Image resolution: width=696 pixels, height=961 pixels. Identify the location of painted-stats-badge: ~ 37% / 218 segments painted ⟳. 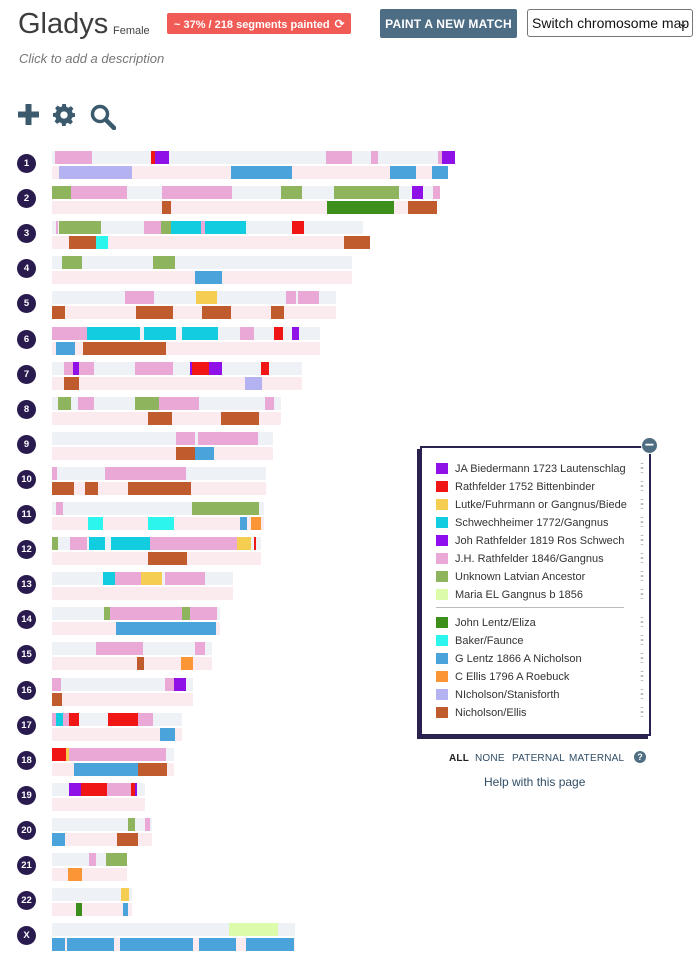
(259, 23).